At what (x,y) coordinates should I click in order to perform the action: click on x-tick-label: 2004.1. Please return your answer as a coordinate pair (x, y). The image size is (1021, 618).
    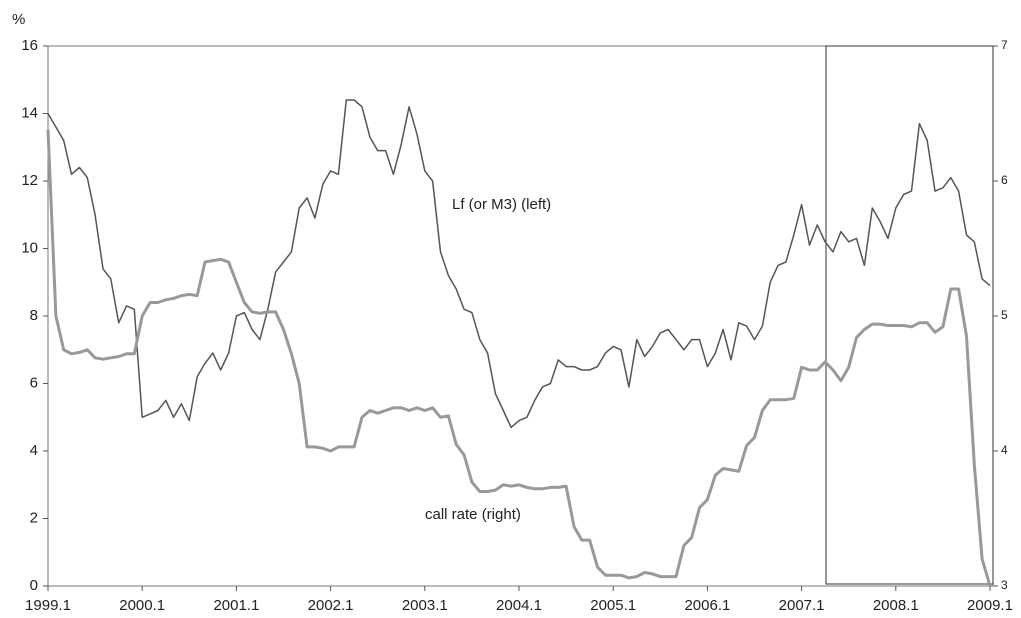
    Looking at the image, I should click on (519, 605).